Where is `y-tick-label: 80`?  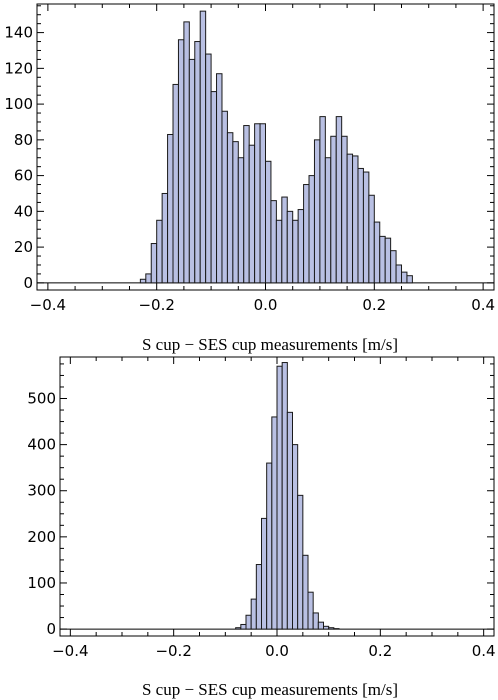 y-tick-label: 80 is located at coordinates (23, 140).